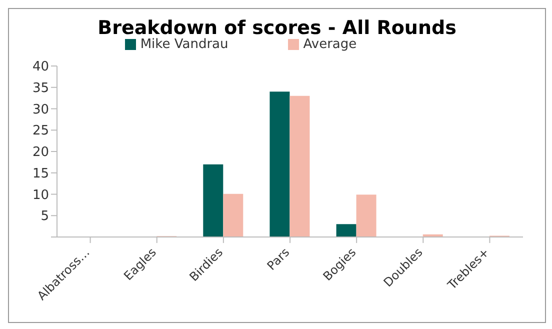 The image size is (552, 329). What do you see at coordinates (40, 195) in the screenshot?
I see `y-tick-label: 10` at bounding box center [40, 195].